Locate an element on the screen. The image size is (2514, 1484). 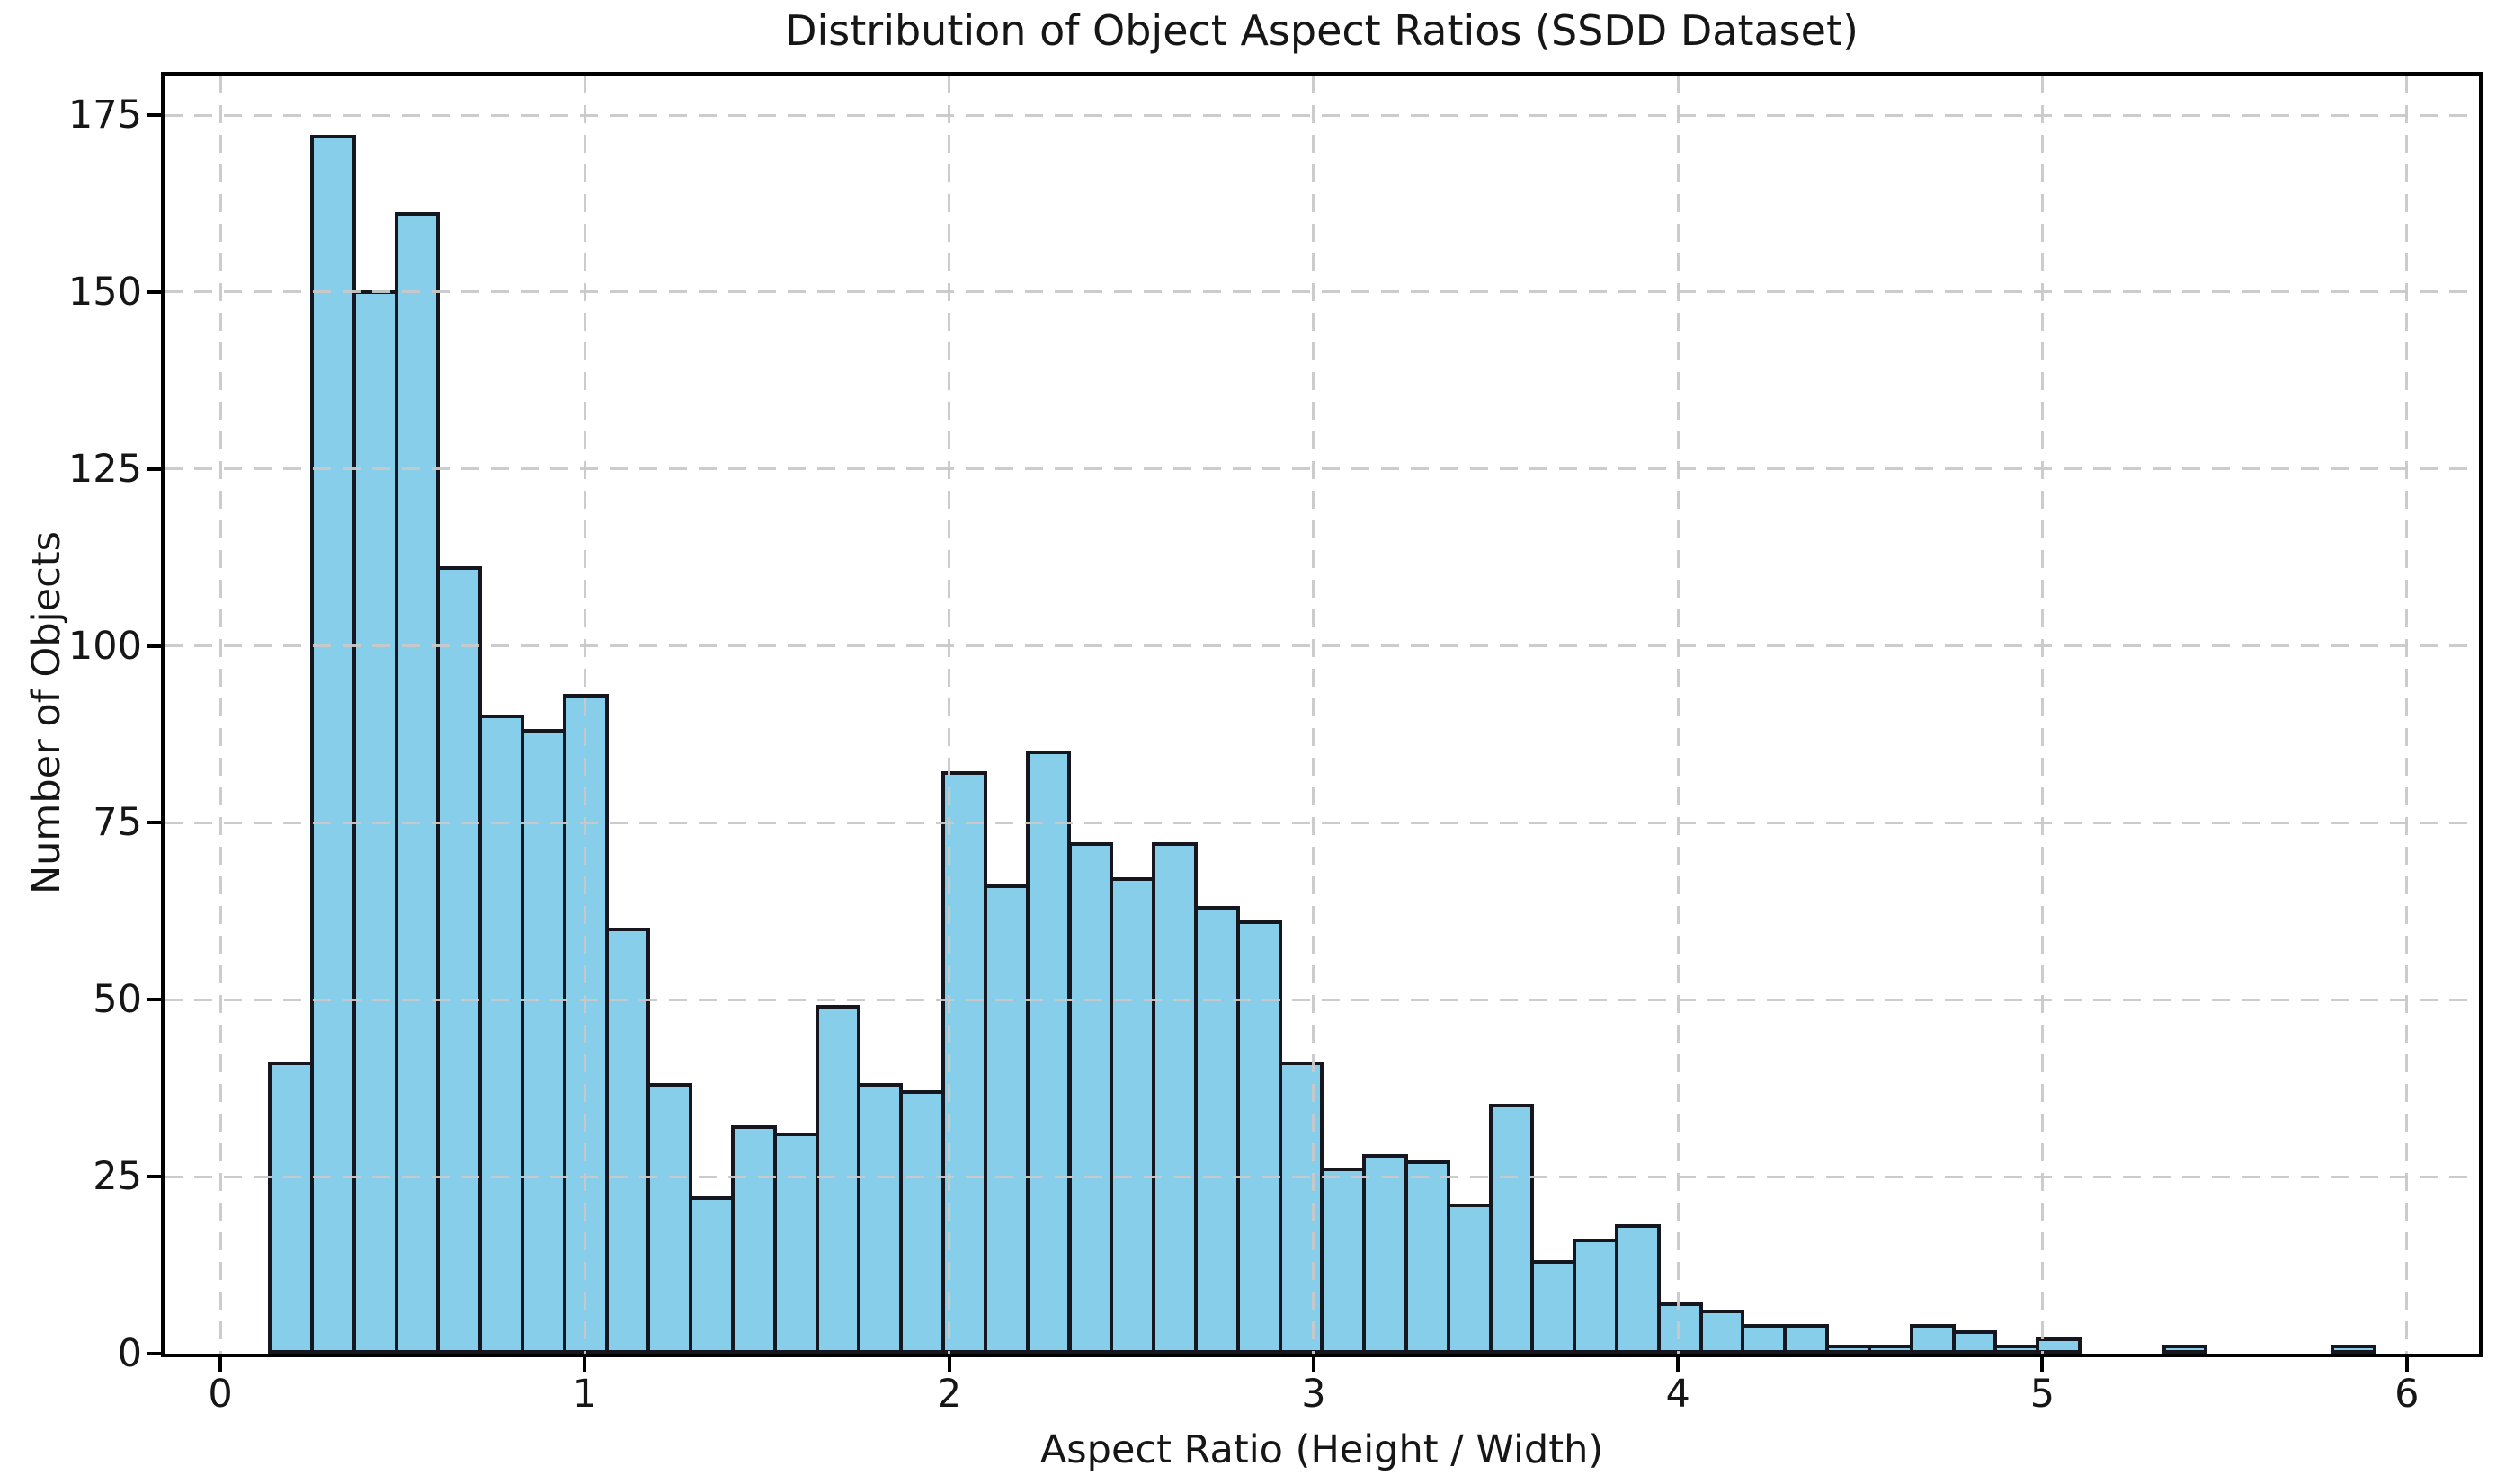
x-tick-label: 4 is located at coordinates (1677, 1394).